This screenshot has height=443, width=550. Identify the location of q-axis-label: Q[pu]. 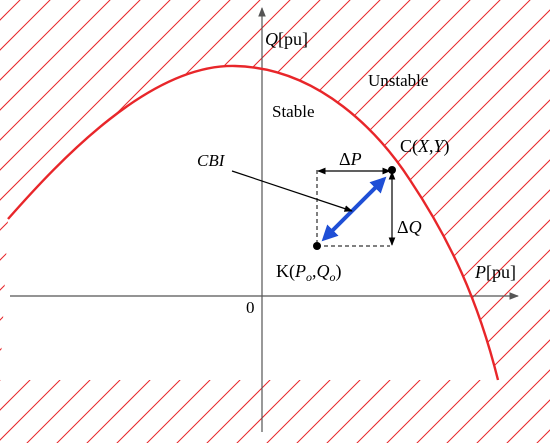
(286, 39).